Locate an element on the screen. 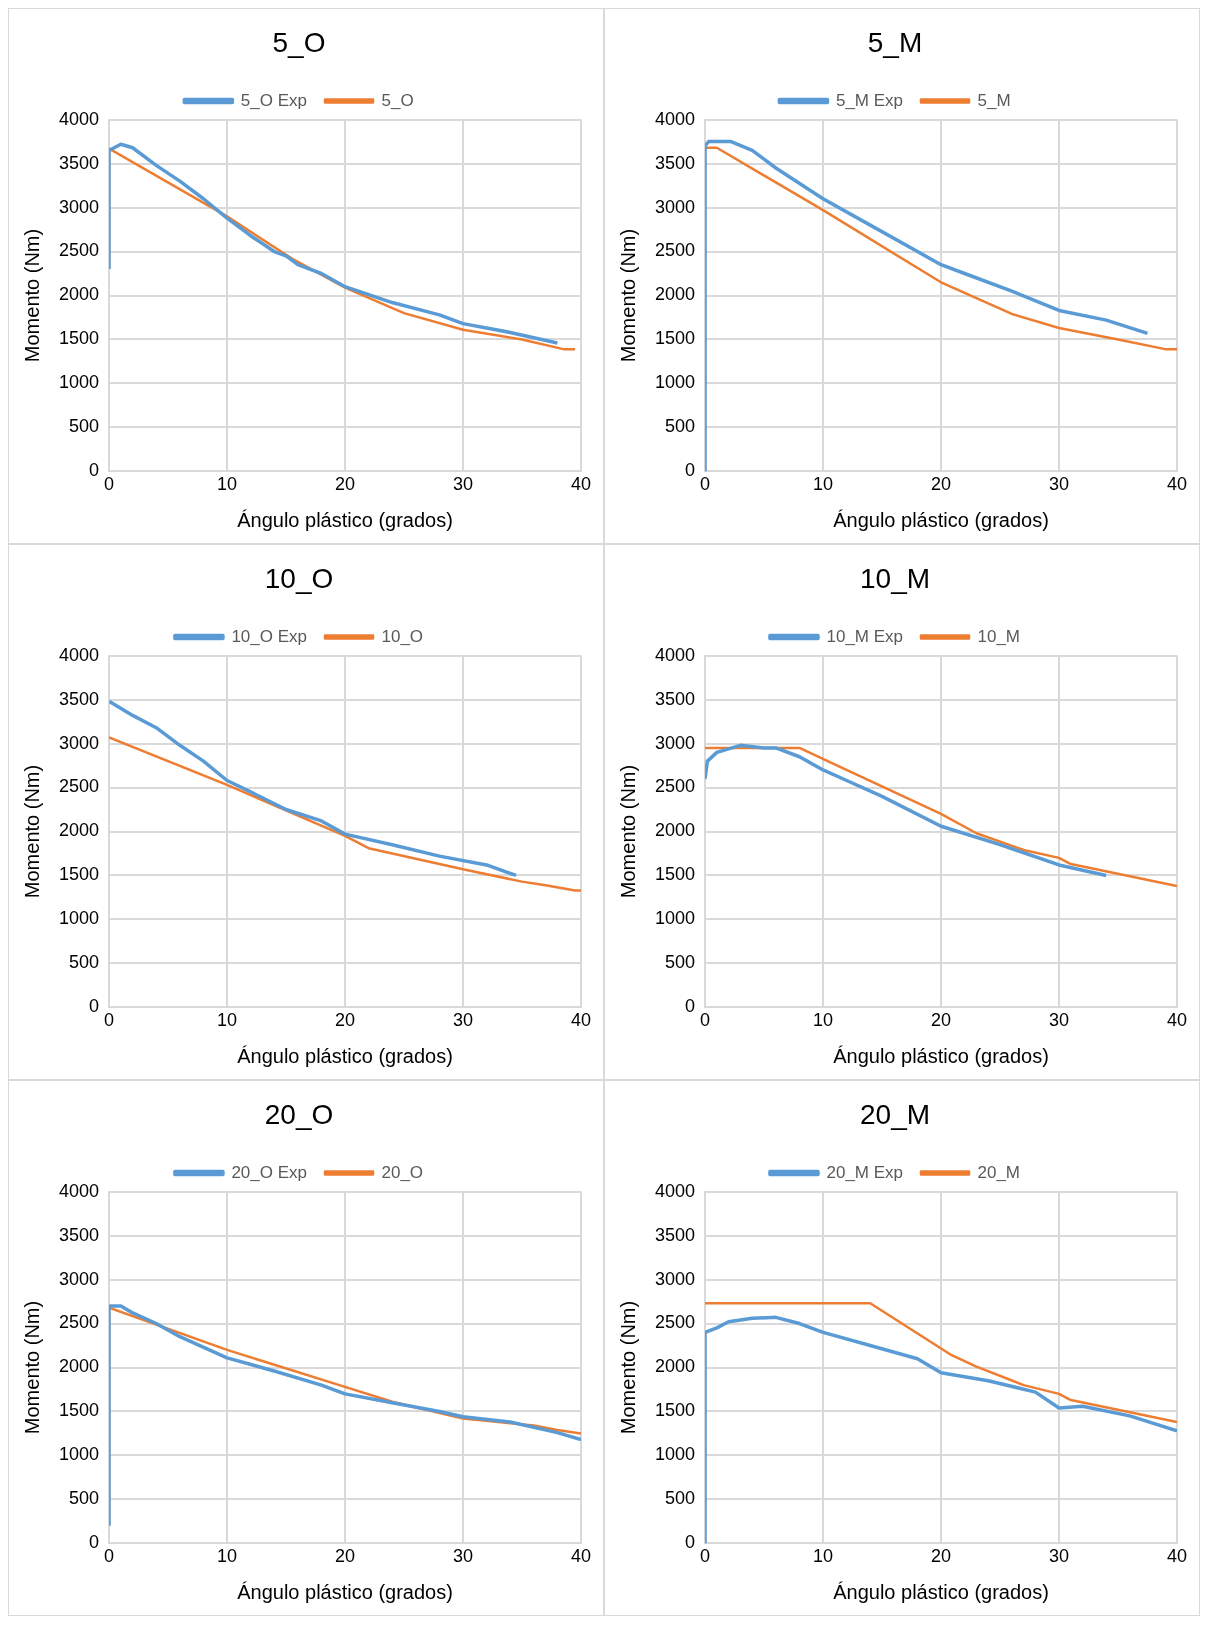 The height and width of the screenshot is (1630, 1213). legend-label: 5_O is located at coordinates (397, 100).